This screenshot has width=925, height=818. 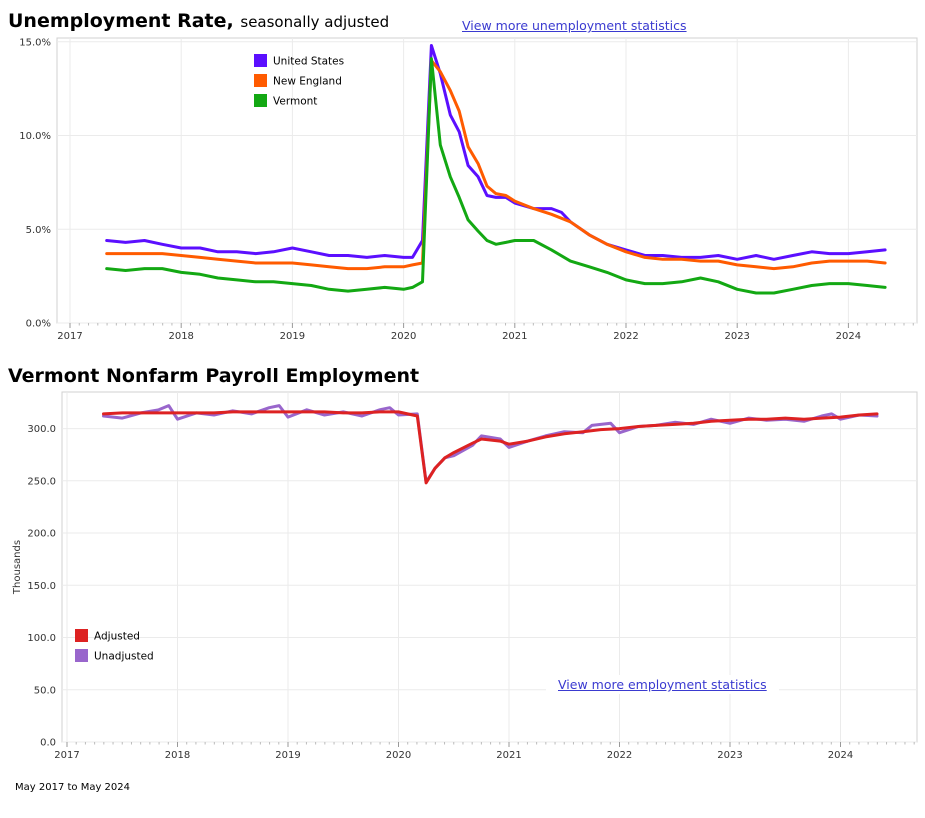 I want to click on unemp-y-tick-label: 5.0%, so click(x=38, y=230).